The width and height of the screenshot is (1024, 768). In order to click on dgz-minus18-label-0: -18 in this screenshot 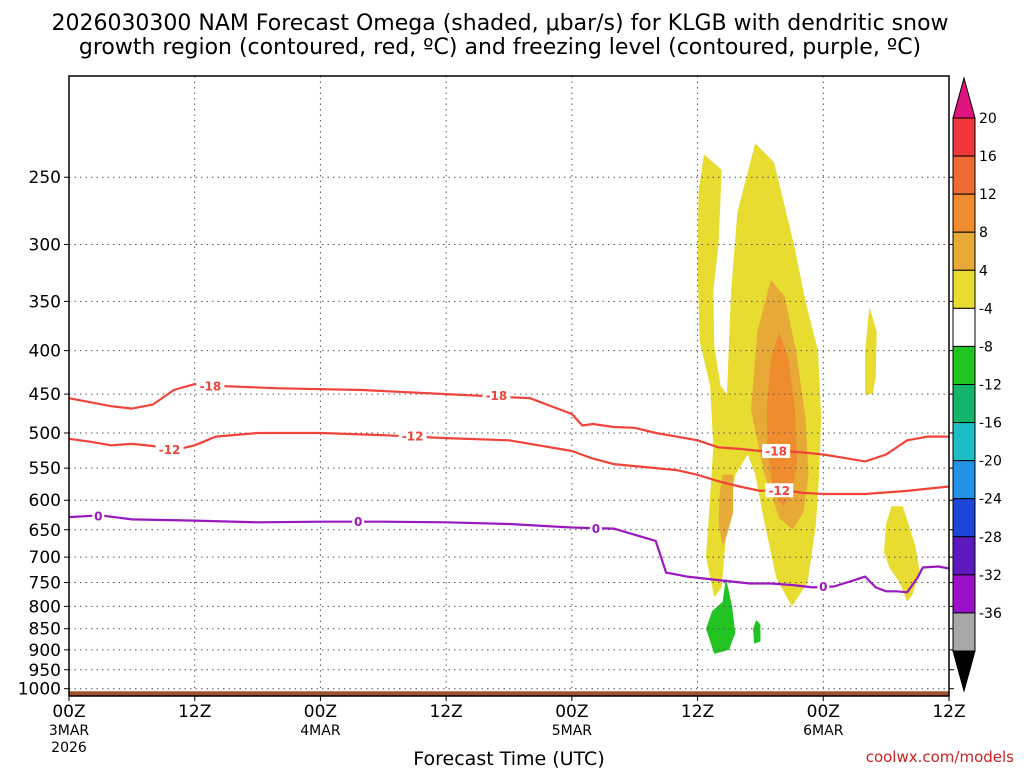, I will do `click(211, 386)`.